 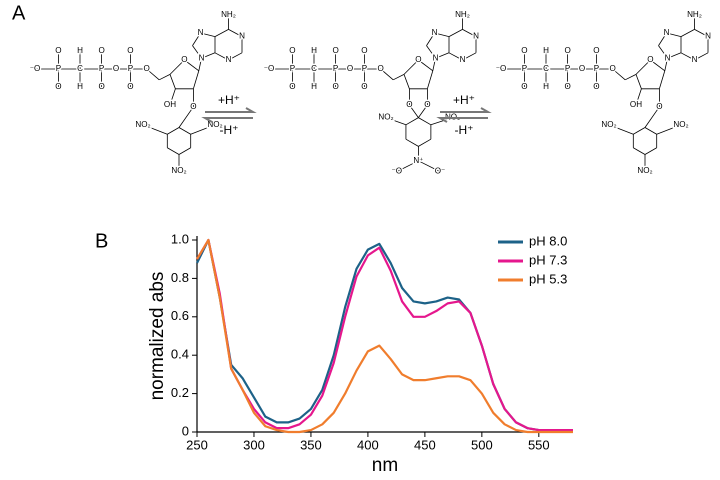 What do you see at coordinates (19, 13) in the screenshot?
I see `panel-label: A` at bounding box center [19, 13].